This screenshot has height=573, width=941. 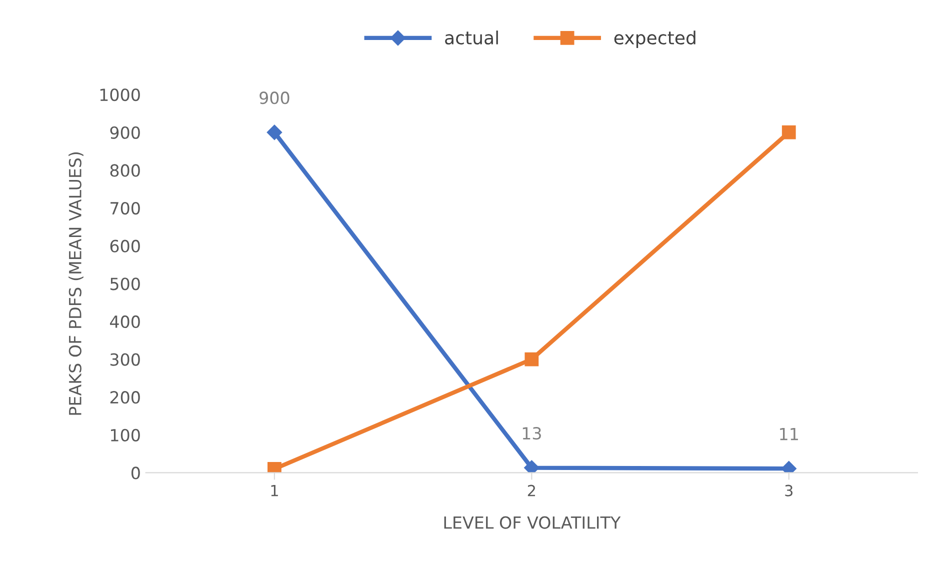 What do you see at coordinates (655, 39) in the screenshot?
I see `legend-label: expected` at bounding box center [655, 39].